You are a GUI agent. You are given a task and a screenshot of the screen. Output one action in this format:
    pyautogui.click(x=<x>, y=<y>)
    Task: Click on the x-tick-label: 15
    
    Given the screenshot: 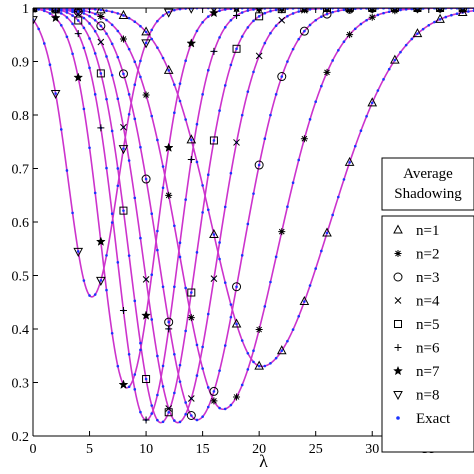 What is the action you would take?
    pyautogui.click(x=203, y=449)
    